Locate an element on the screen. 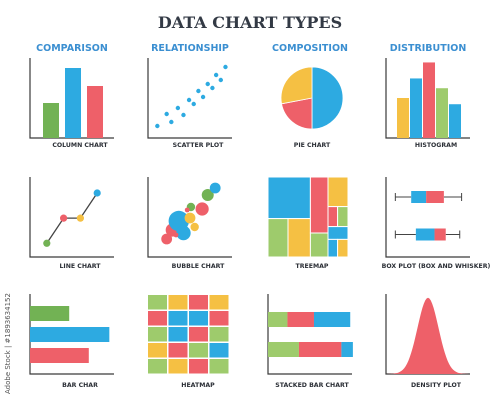 The width and height of the screenshot is (500, 400). chart-caption-7: BOX PLOT (BOX AND WHISKER) is located at coordinates (436, 266).